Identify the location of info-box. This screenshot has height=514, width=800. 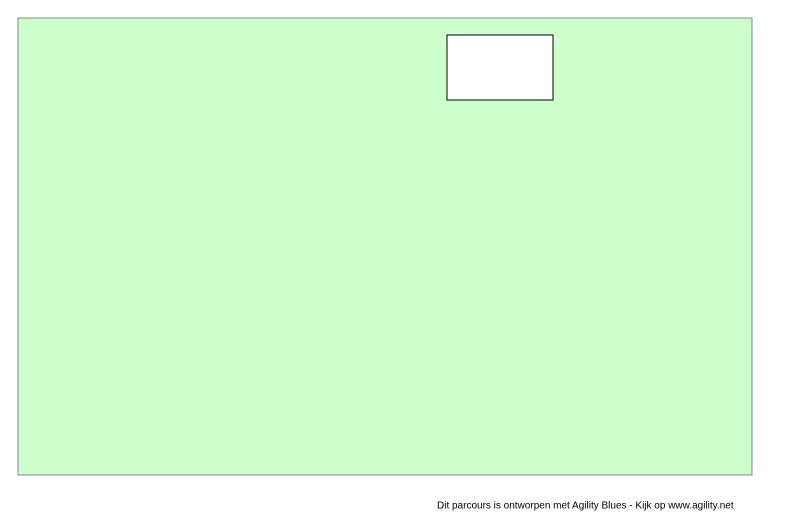
(500, 67).